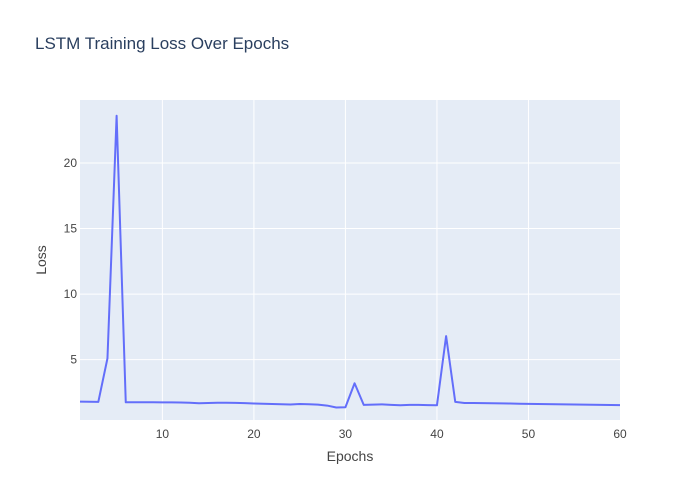 The height and width of the screenshot is (500, 700). Describe the element at coordinates (71, 294) in the screenshot. I see `y-tick-label: 10` at that location.